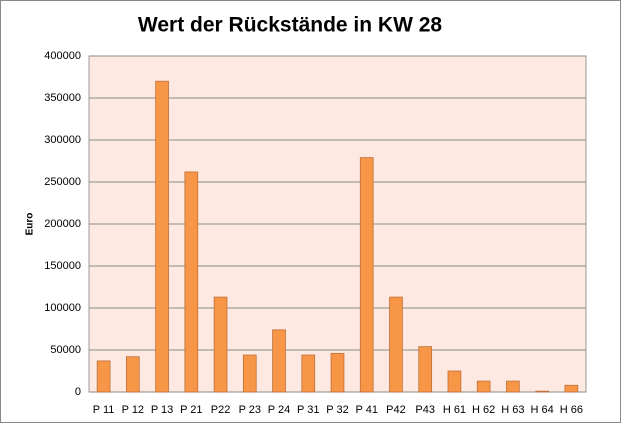 The image size is (626, 426). I want to click on x-tick-label: P43, so click(425, 410).